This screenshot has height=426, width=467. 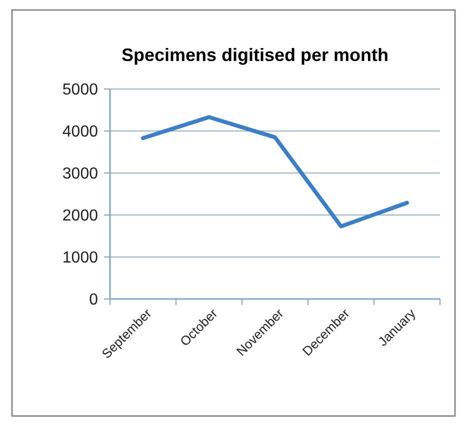 I want to click on y-tick-label: 2000, so click(x=80, y=216).